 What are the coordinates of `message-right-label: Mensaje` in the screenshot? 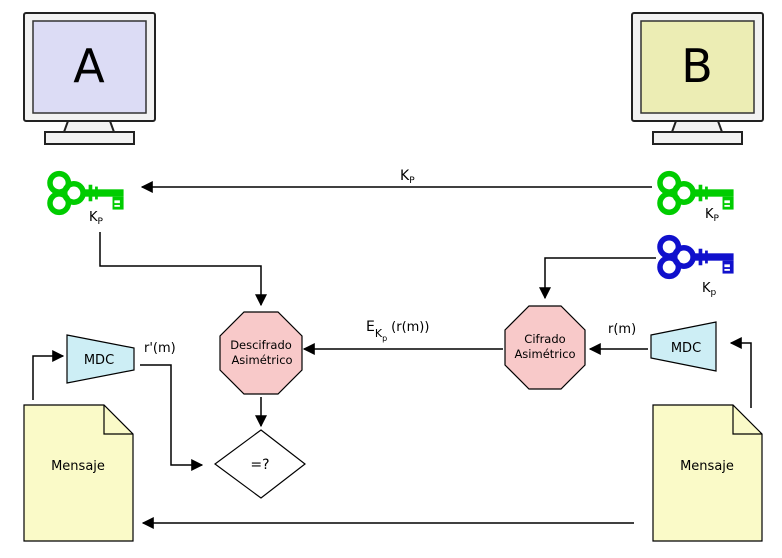 It's located at (707, 466).